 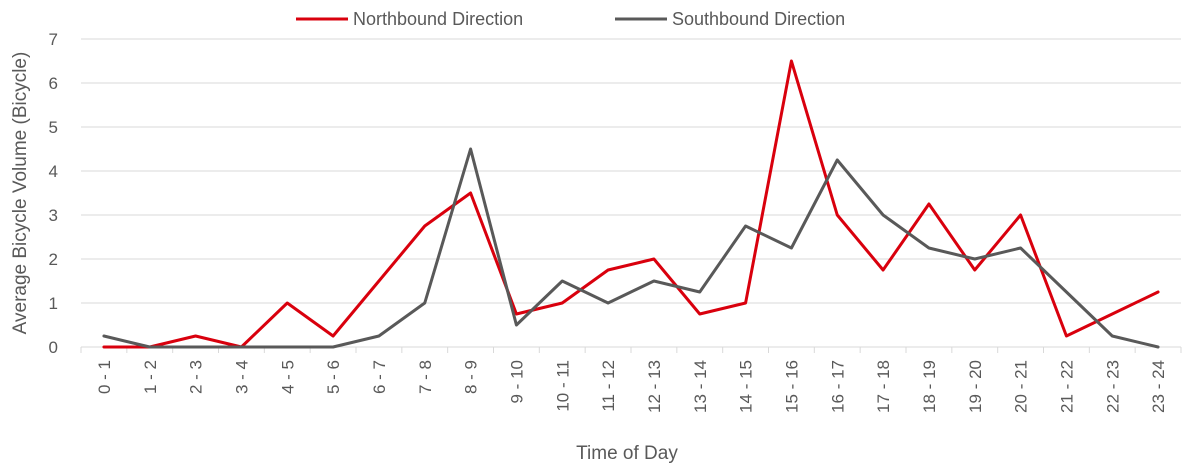 I want to click on y-axis-title: Average Bicycle Volume (Bicycle), so click(x=20, y=193).